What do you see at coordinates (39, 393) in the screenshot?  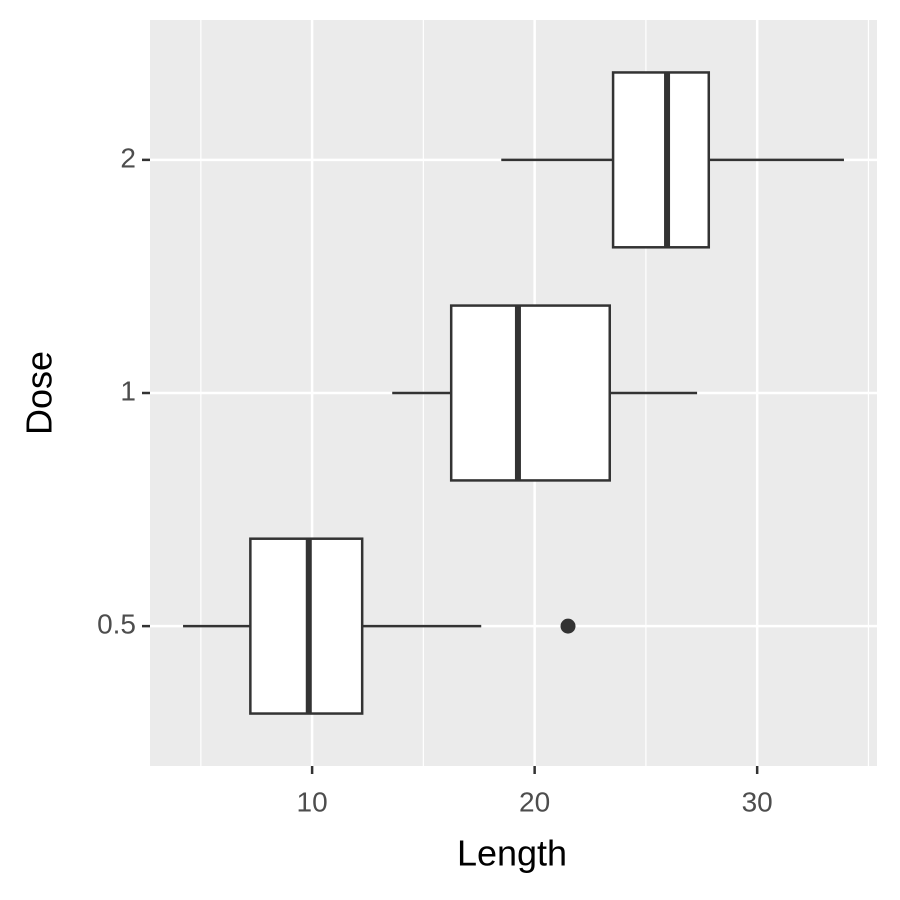 I see `y-axis-title: Dose` at bounding box center [39, 393].